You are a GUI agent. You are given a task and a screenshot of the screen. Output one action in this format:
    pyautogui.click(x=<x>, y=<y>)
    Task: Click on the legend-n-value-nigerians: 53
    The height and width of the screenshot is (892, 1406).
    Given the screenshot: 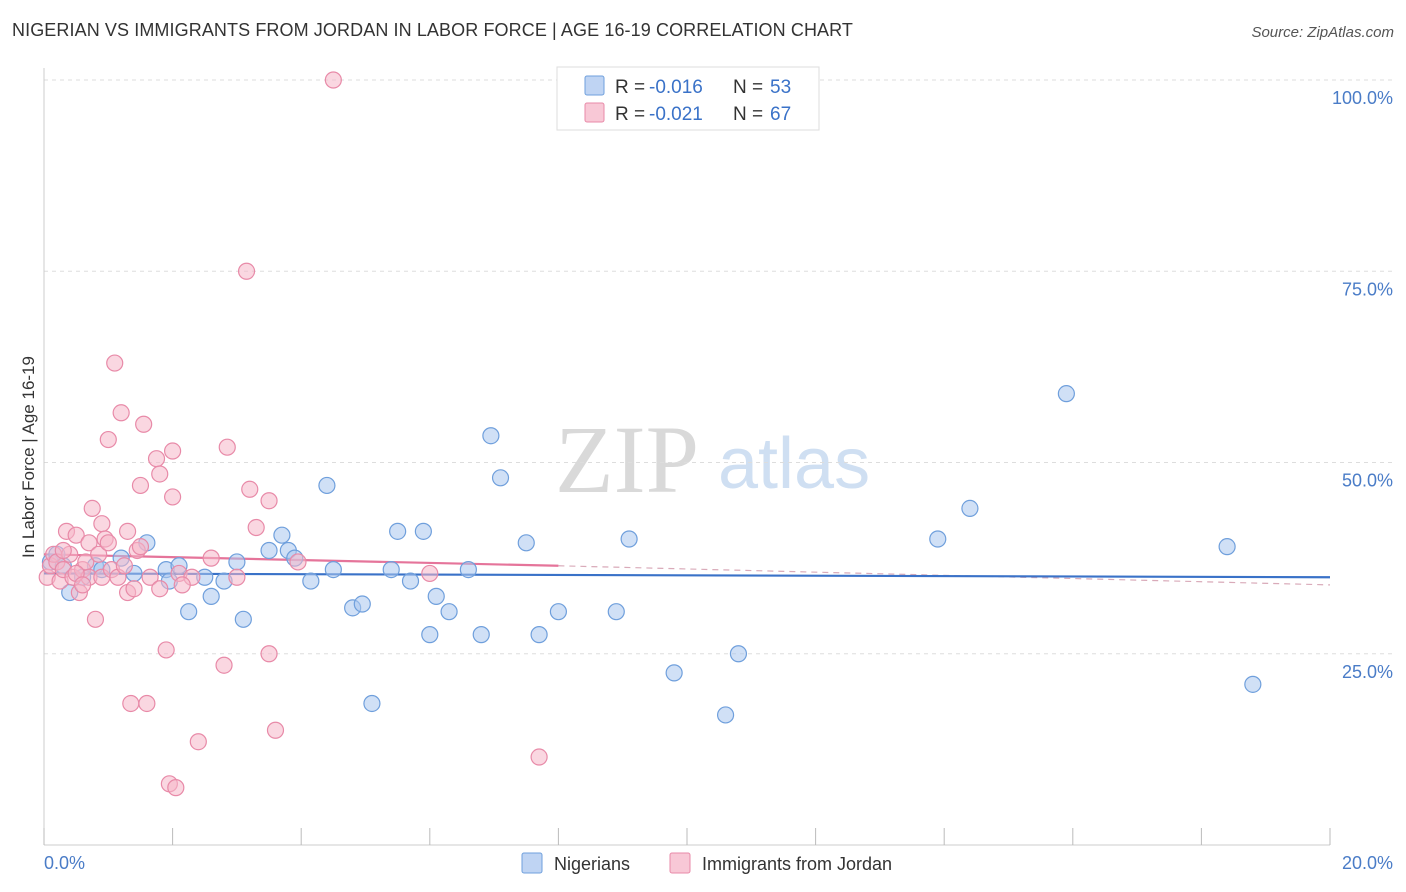 What is the action you would take?
    pyautogui.click(x=780, y=87)
    